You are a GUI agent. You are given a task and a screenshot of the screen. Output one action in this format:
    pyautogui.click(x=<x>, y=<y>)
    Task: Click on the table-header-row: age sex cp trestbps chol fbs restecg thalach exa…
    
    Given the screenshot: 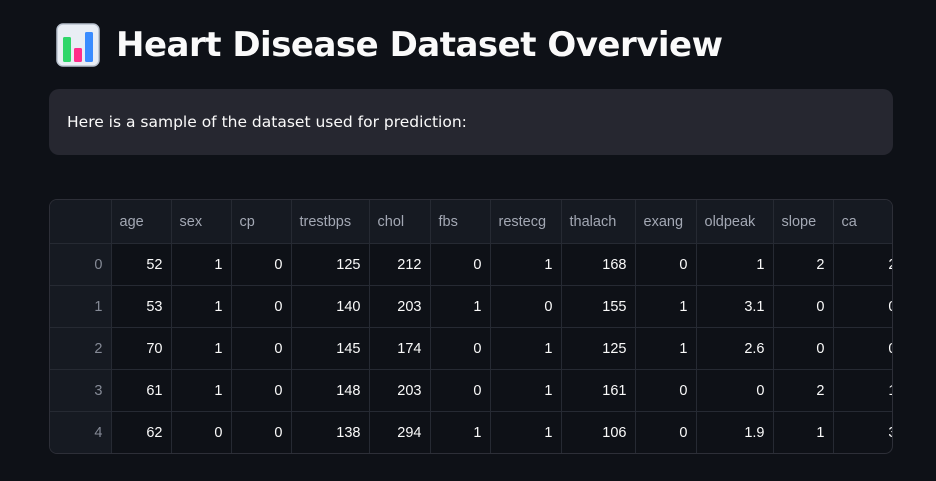 What is the action you would take?
    pyautogui.click(x=471, y=222)
    